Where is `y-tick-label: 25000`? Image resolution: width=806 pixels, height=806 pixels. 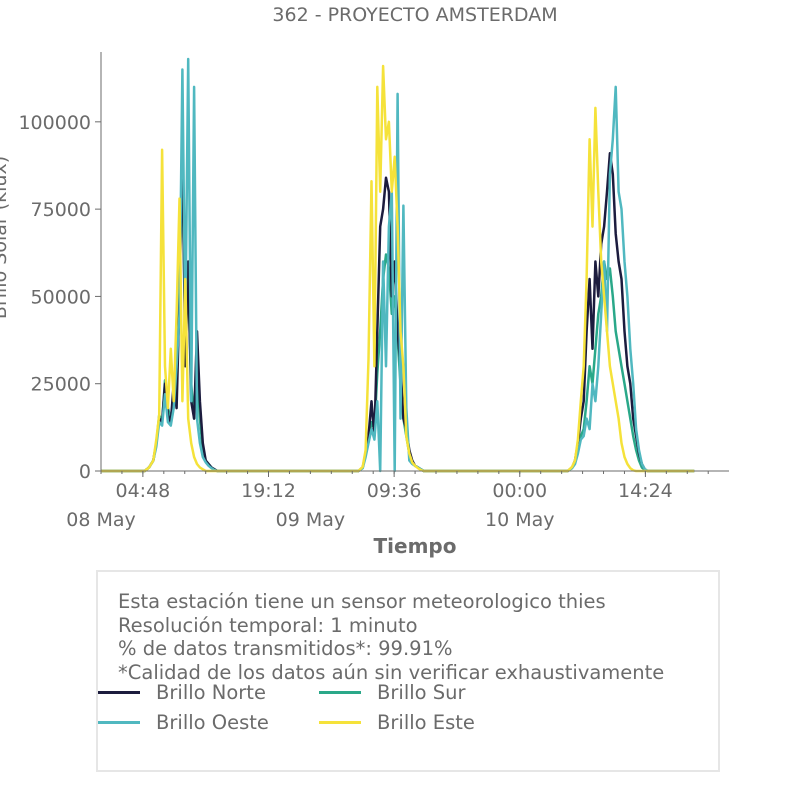 y-tick-label: 25000 is located at coordinates (61, 385).